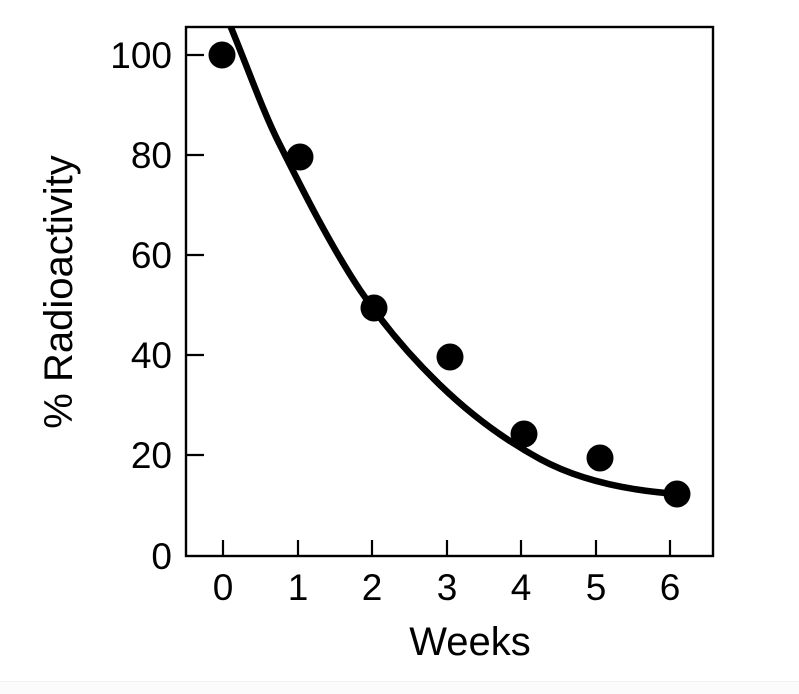 The width and height of the screenshot is (799, 694). Describe the element at coordinates (195, 255) in the screenshot. I see `y-axis-ticks` at that location.